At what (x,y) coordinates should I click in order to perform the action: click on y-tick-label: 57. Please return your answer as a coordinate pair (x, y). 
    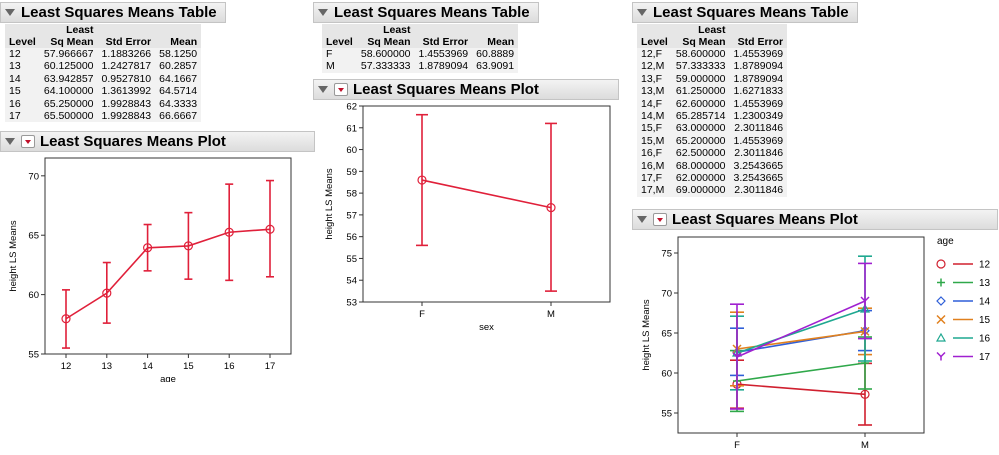
    Looking at the image, I should click on (351, 215).